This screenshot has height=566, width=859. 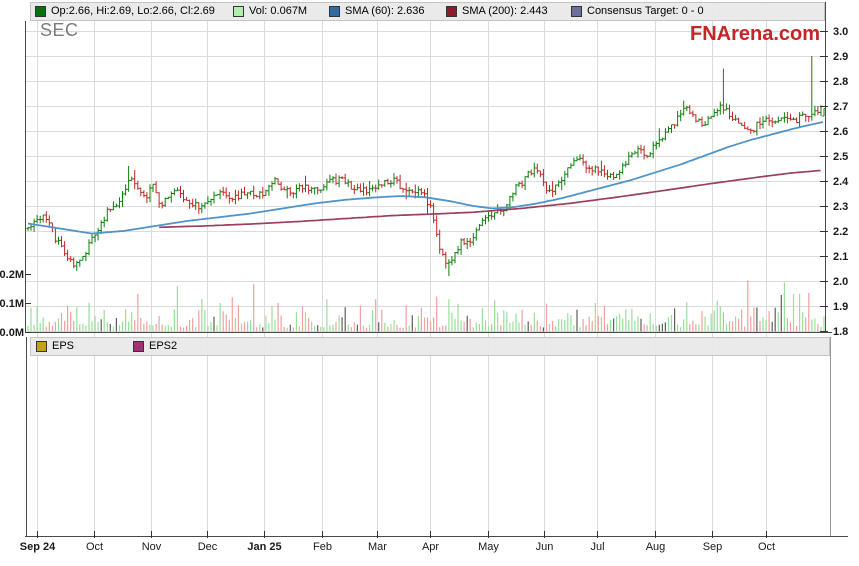 What do you see at coordinates (505, 11) in the screenshot?
I see `legend-sma200-label: SMA (200): 2.443` at bounding box center [505, 11].